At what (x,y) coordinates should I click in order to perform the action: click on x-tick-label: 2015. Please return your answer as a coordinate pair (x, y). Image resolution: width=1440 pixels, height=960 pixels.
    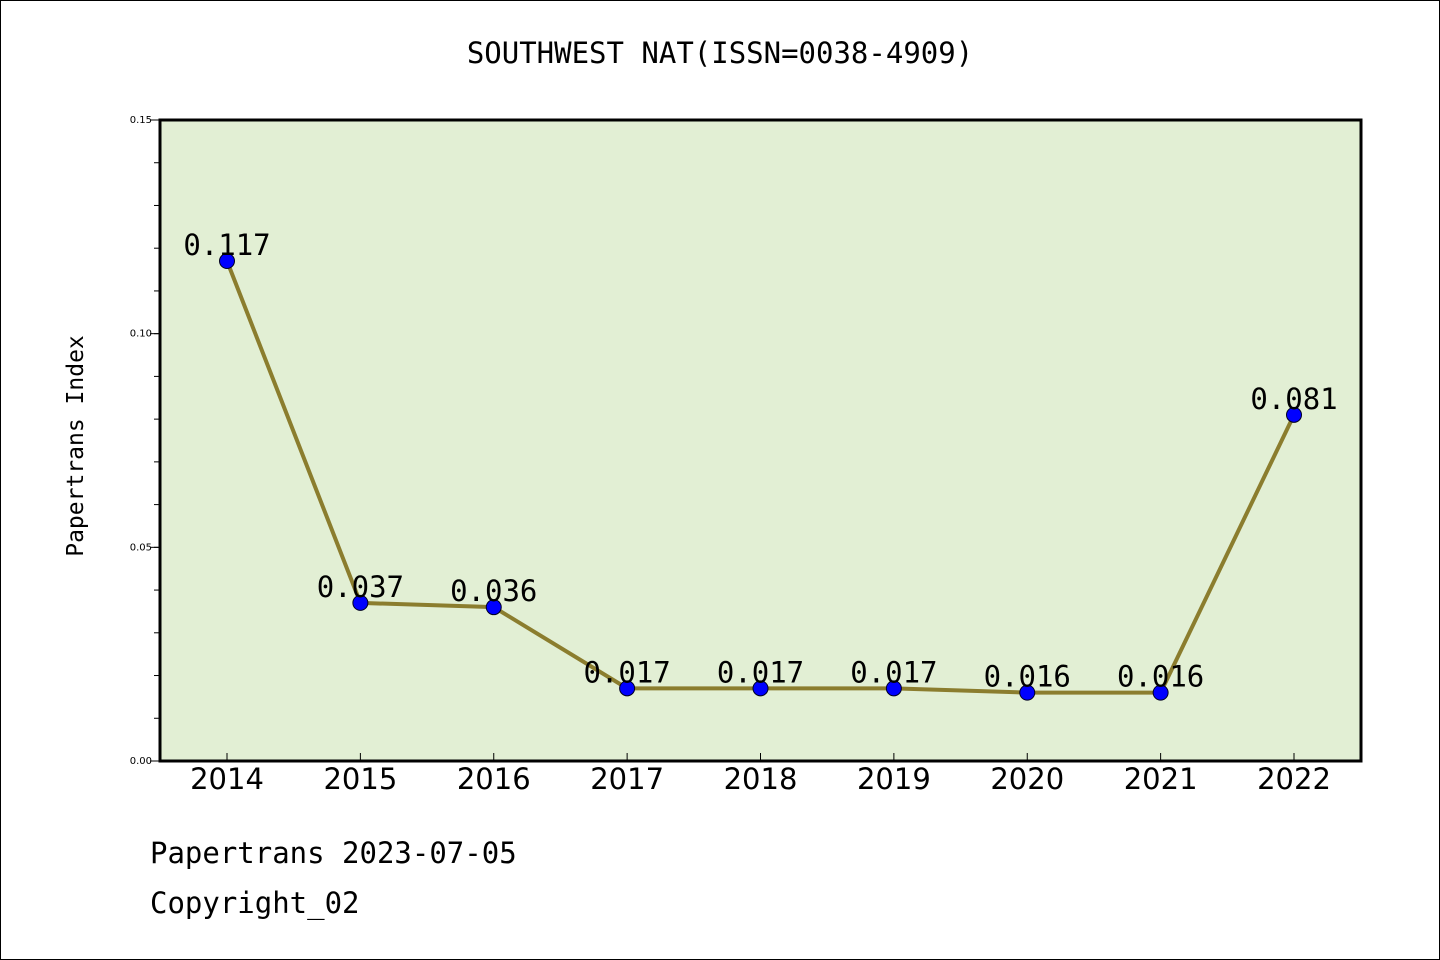
    Looking at the image, I should click on (360, 779).